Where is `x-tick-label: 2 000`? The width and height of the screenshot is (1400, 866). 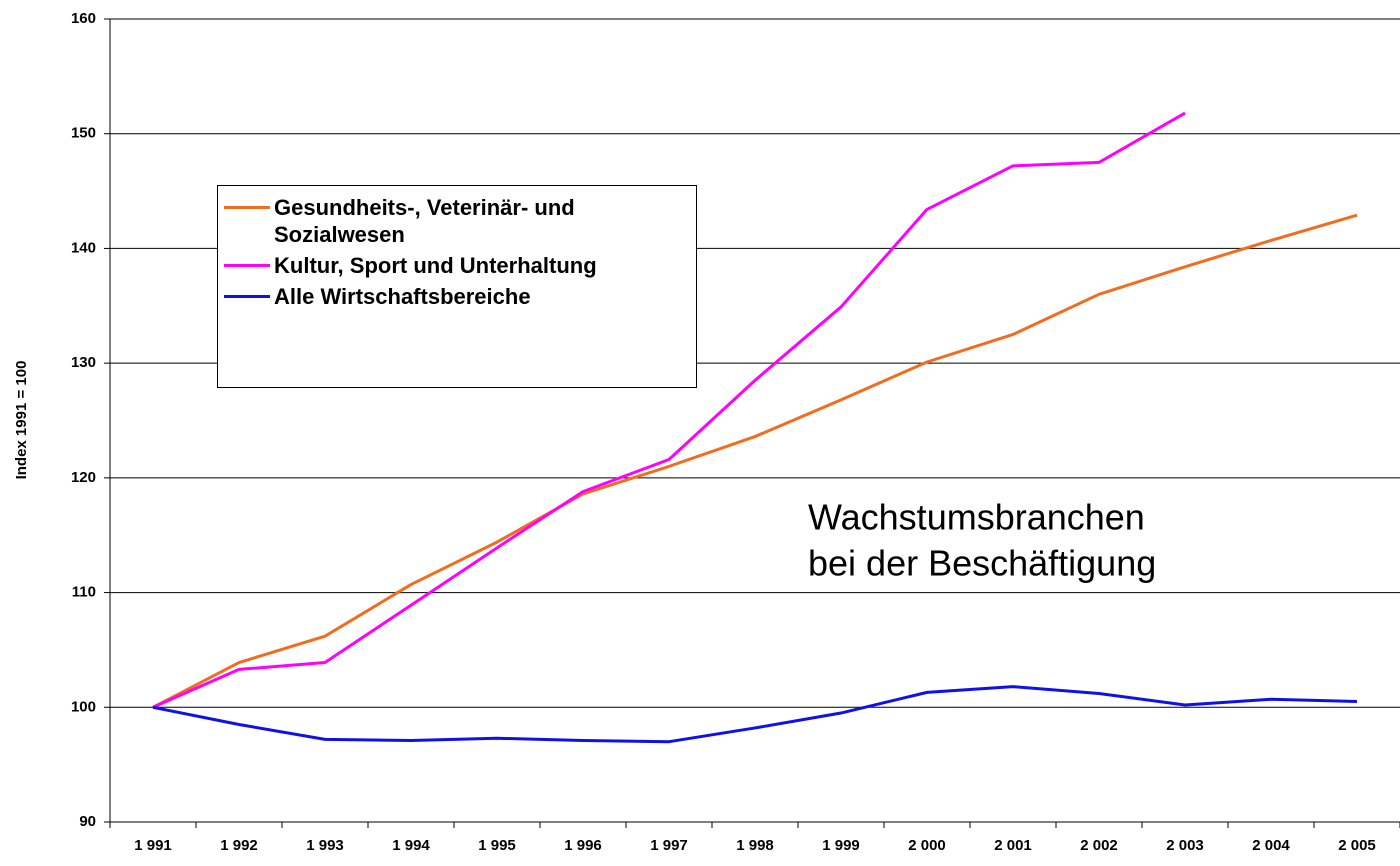 x-tick-label: 2 000 is located at coordinates (927, 845).